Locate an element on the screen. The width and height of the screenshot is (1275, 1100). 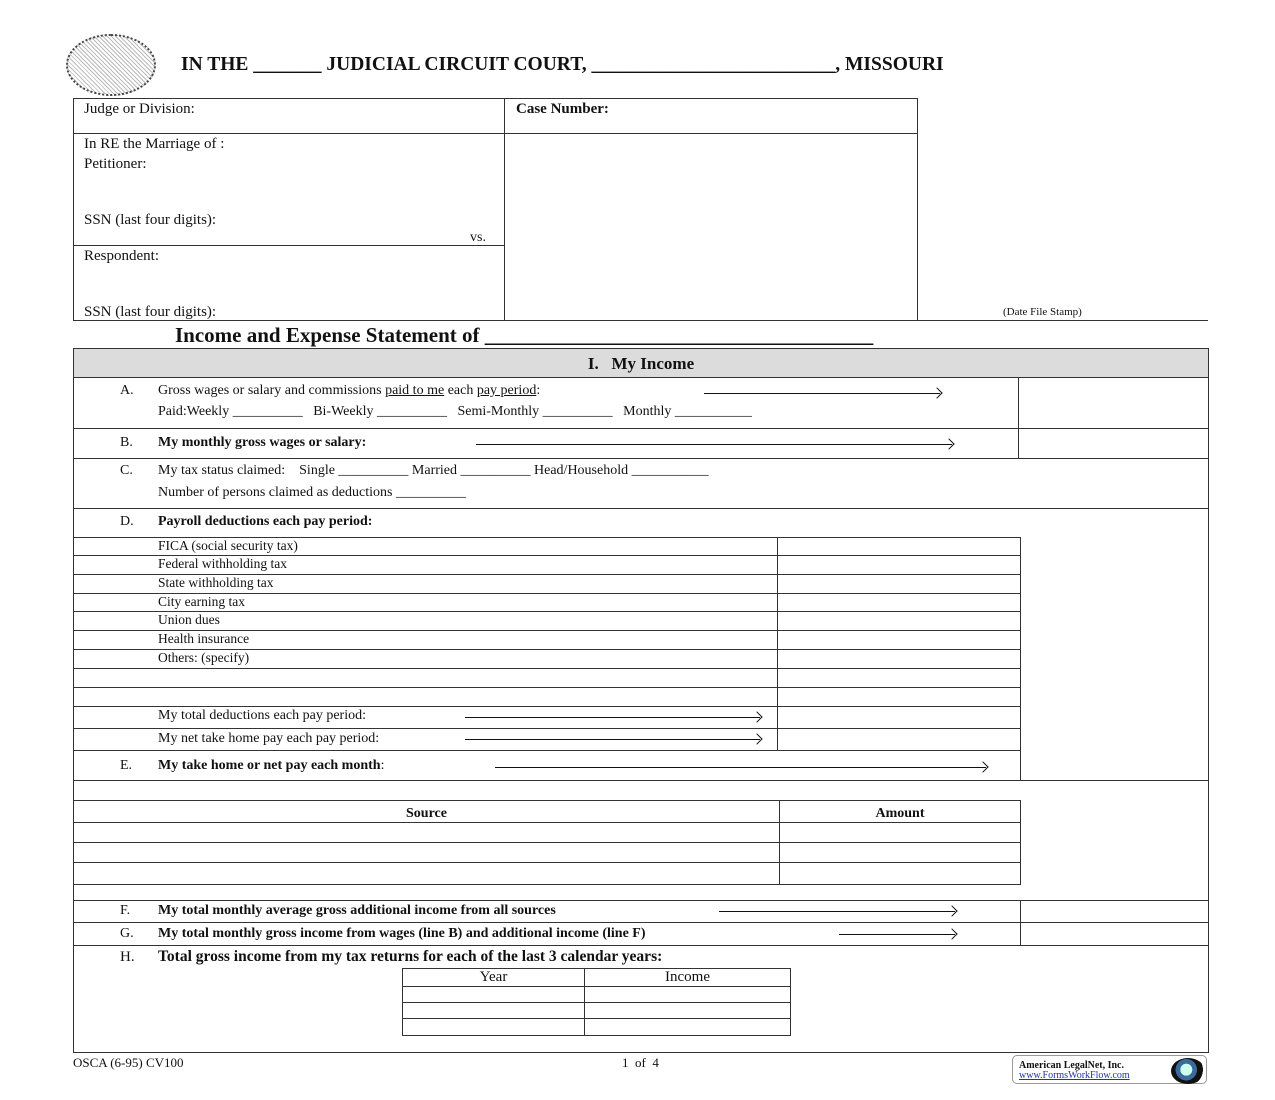
state-seal is located at coordinates (111, 65).